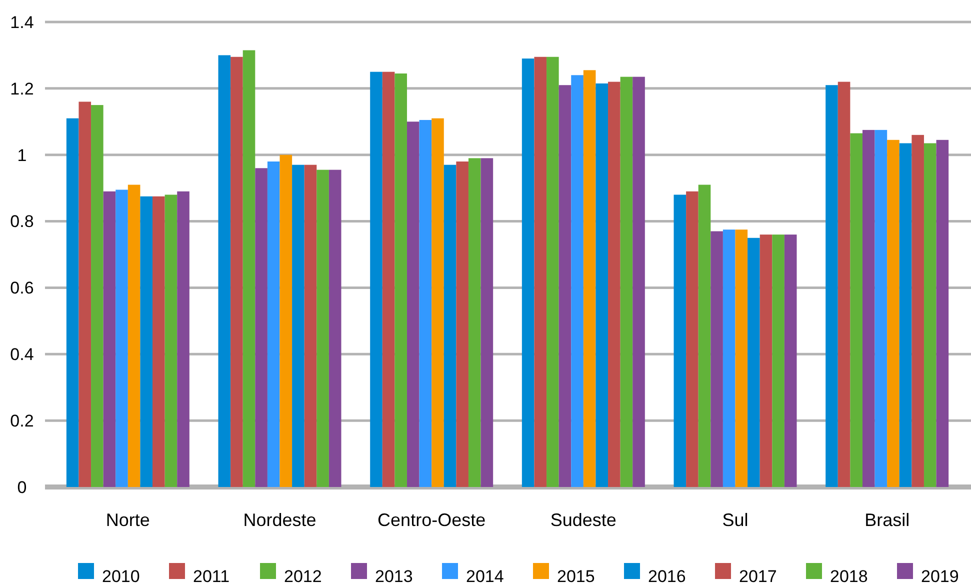 Image resolution: width=971 pixels, height=584 pixels. What do you see at coordinates (22, 222) in the screenshot?
I see `y-tick-label: 0.8` at bounding box center [22, 222].